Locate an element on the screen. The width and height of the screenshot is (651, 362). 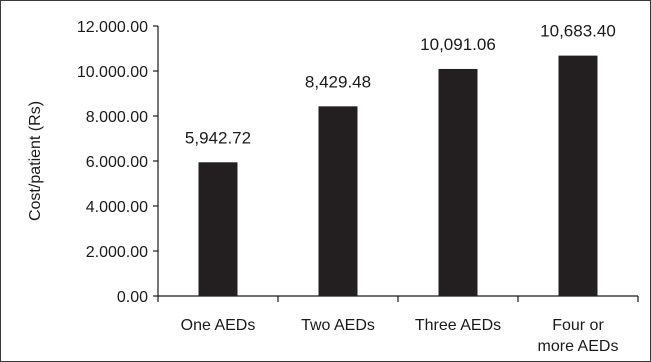
category-label: Two AEDs is located at coordinates (338, 325).